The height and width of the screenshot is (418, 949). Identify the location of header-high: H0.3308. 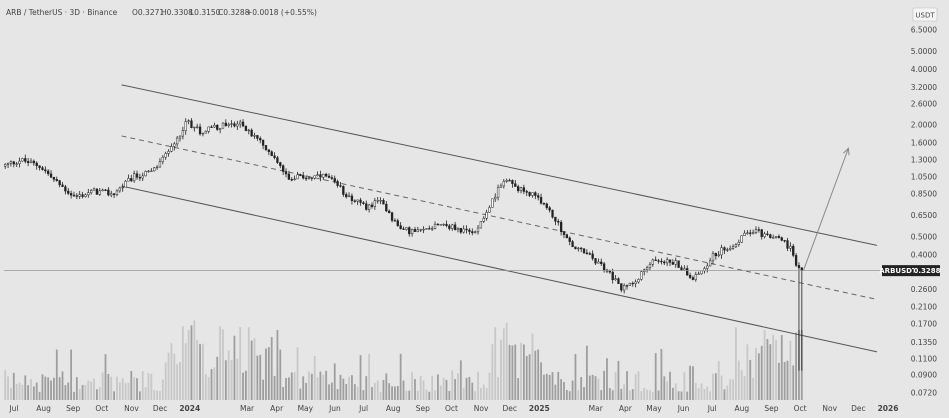
(177, 12).